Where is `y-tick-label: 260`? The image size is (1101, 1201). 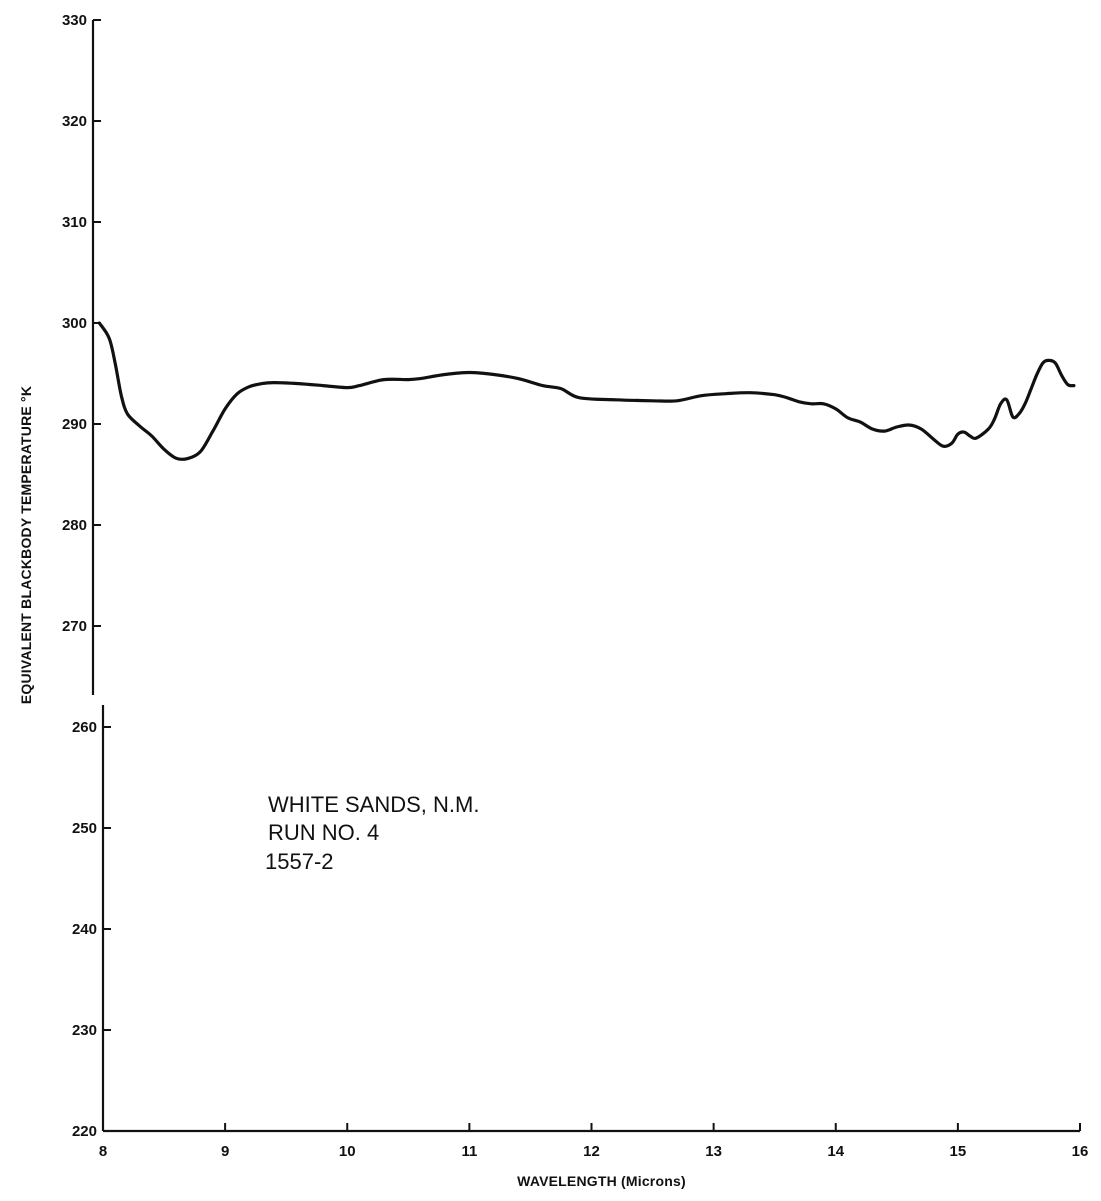
y-tick-label: 260 is located at coordinates (84, 727).